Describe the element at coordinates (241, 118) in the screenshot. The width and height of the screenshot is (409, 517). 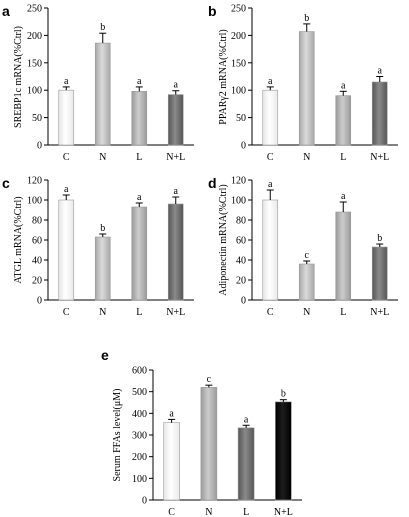
I see `panel-b-y-tick-label: 50` at that location.